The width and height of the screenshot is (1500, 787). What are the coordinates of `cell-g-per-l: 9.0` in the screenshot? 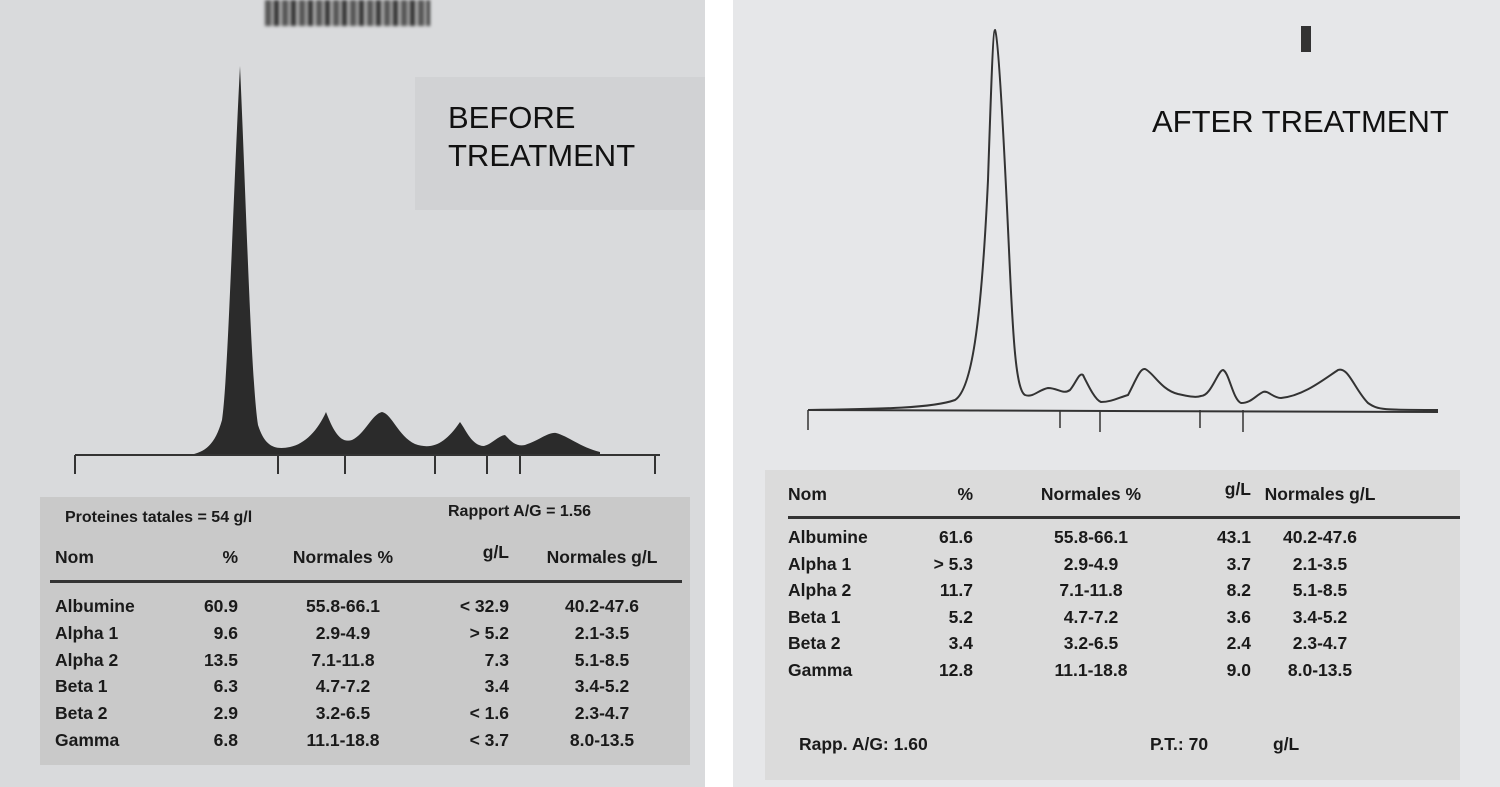 It's located at (1238, 670).